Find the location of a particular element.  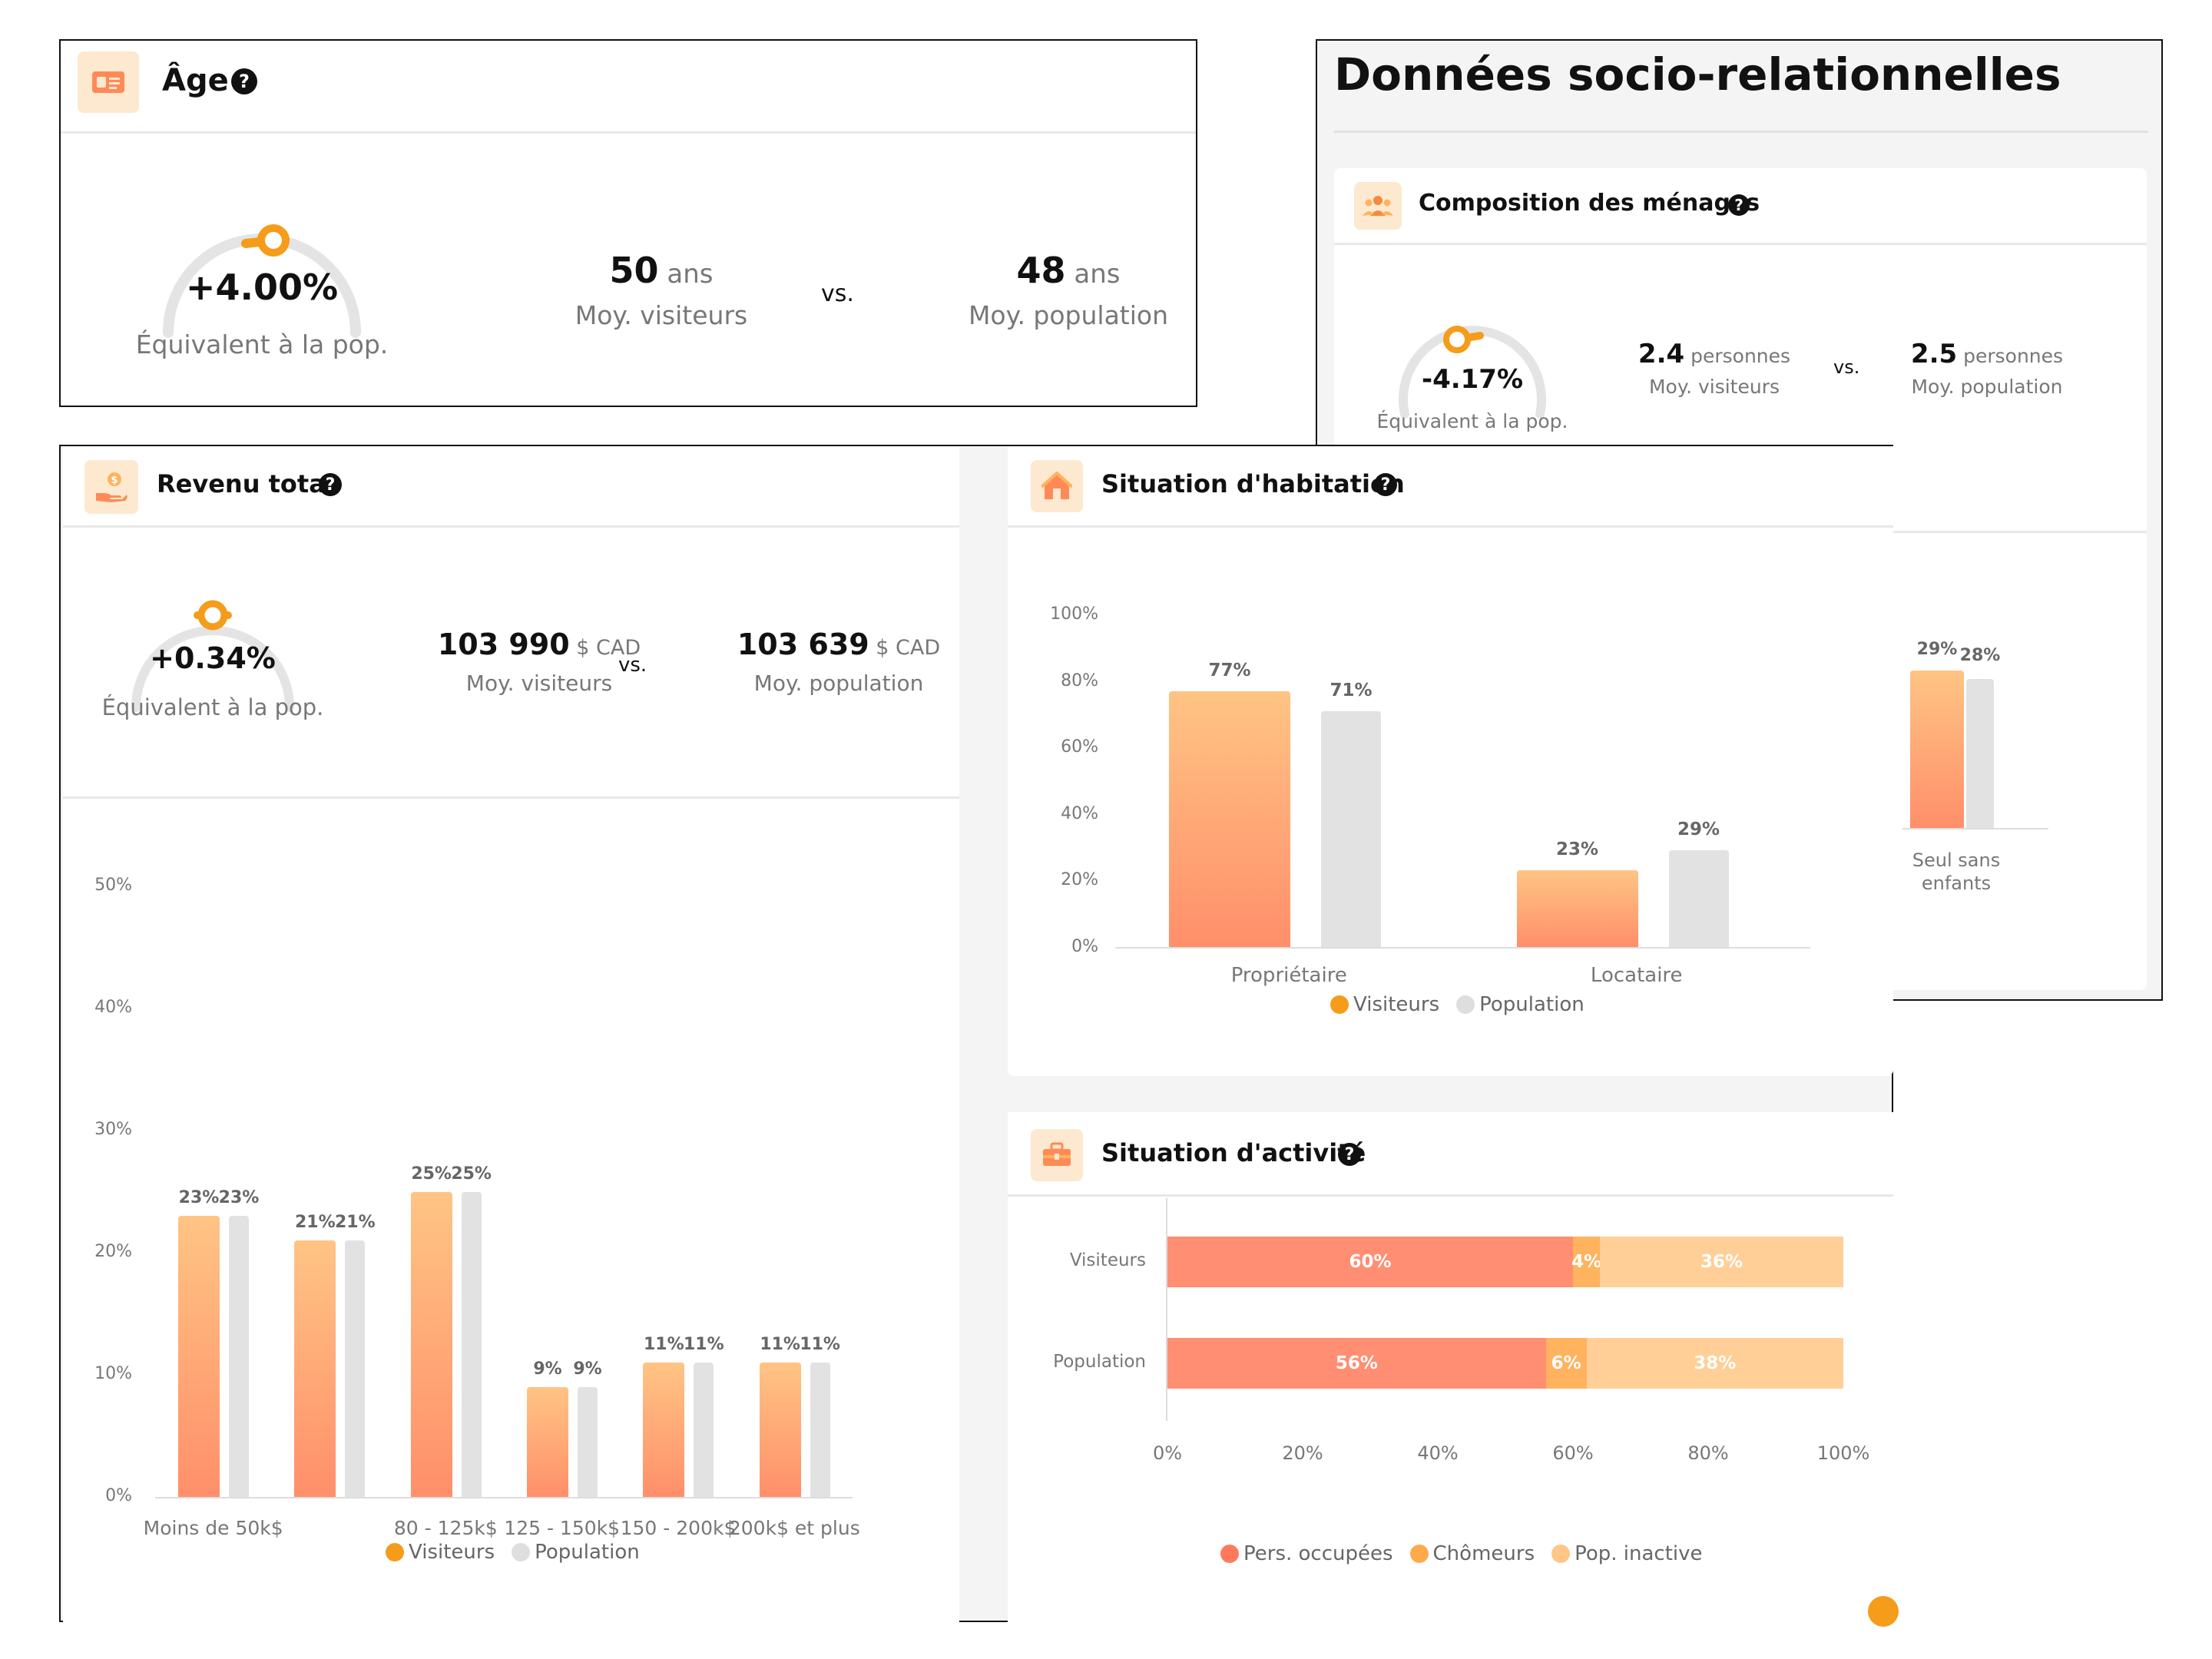

bar-label-population: 9% is located at coordinates (588, 1369).